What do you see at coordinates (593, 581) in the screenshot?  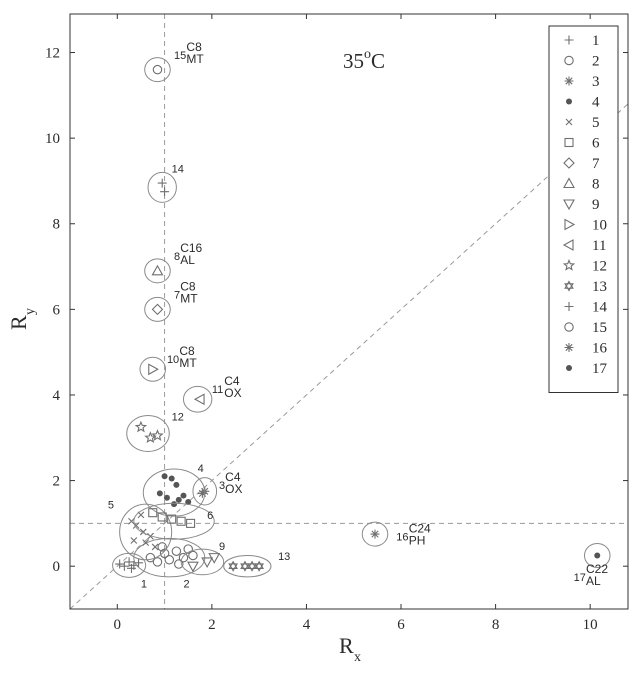 I see `annotation-sub-17: AL` at bounding box center [593, 581].